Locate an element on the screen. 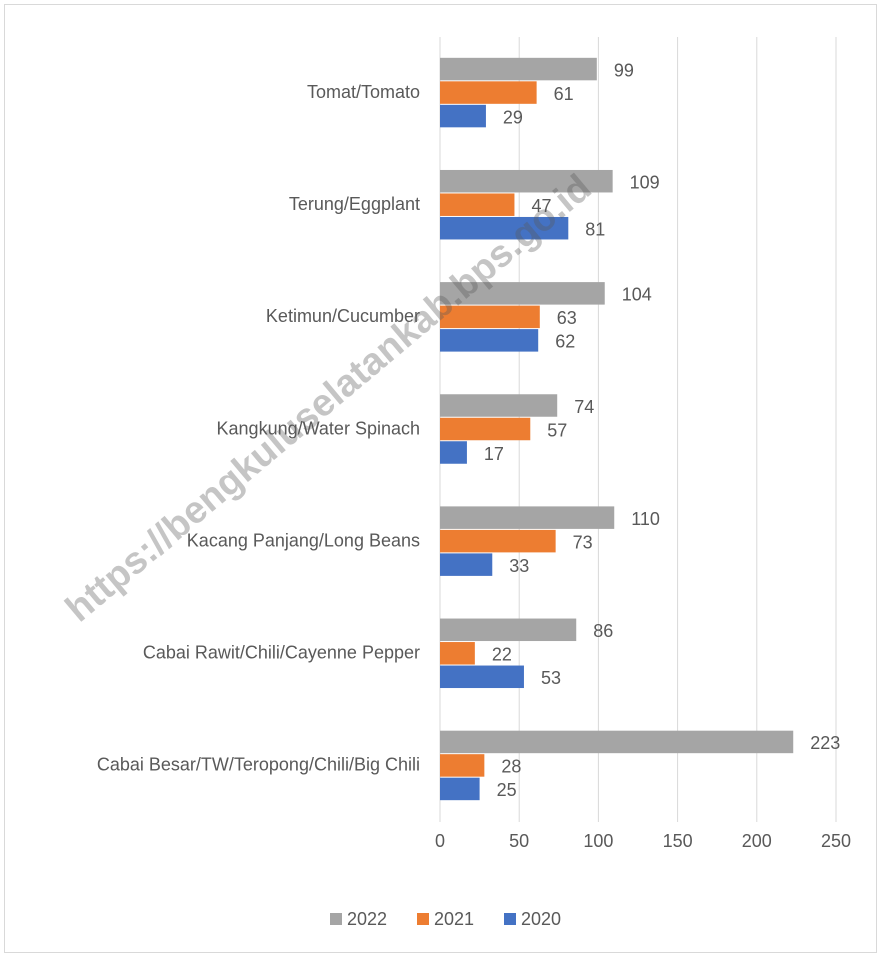 The width and height of the screenshot is (881, 957). data-label: 57 is located at coordinates (557, 430).